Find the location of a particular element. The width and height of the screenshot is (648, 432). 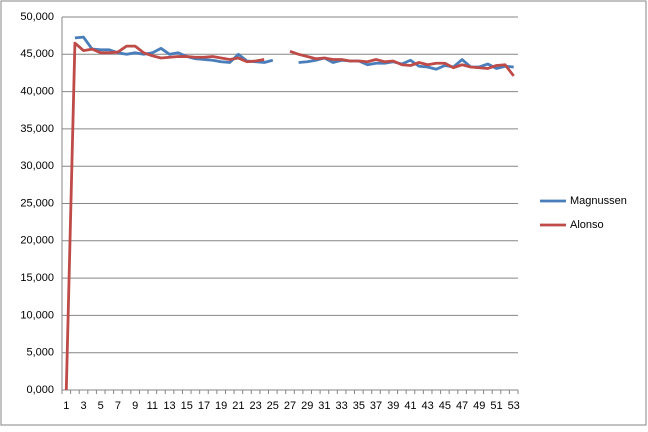

legend-label: Alonso is located at coordinates (587, 225).